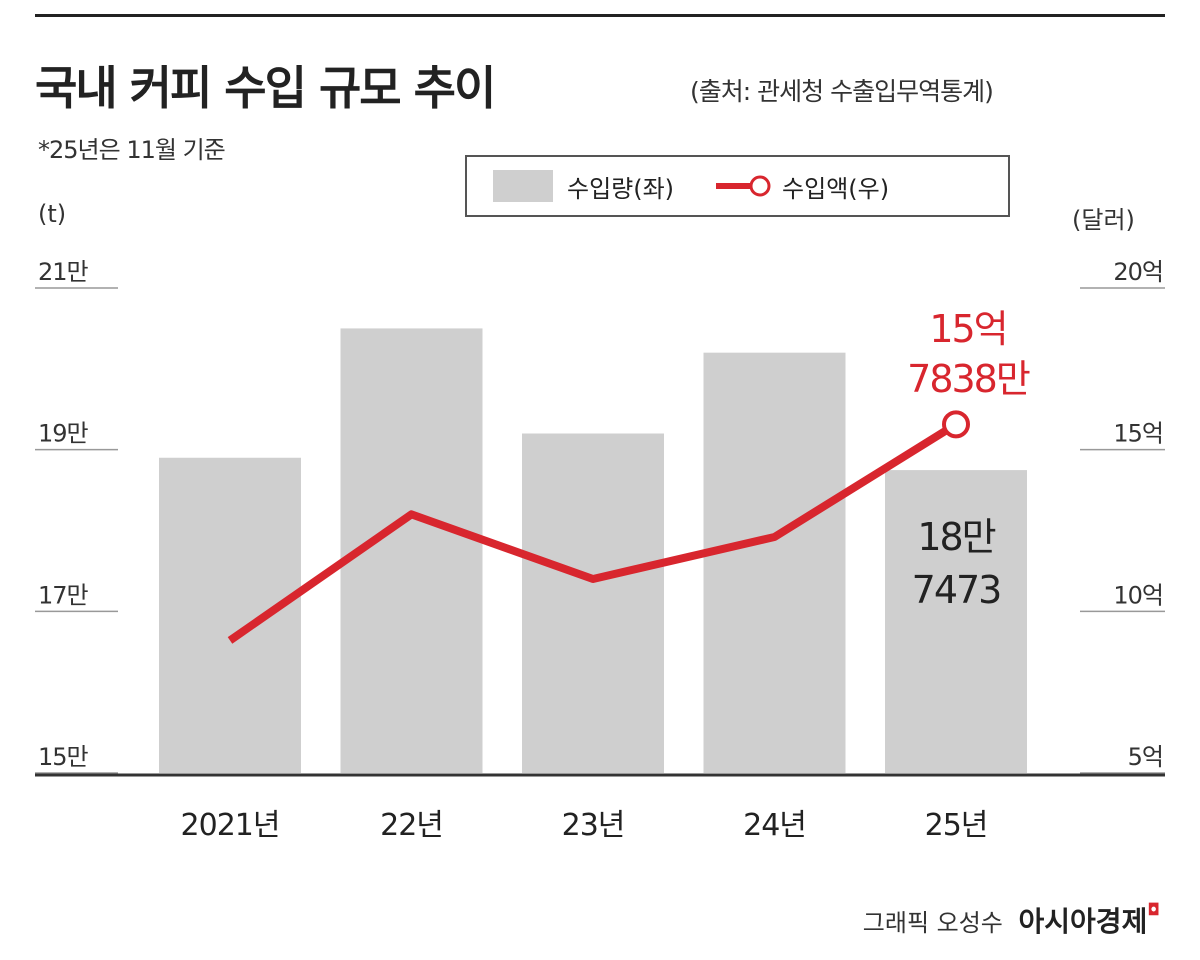 Image resolution: width=1200 pixels, height=960 pixels. Describe the element at coordinates (132, 150) in the screenshot. I see `chart-note: *25년은 11월 기준` at that location.